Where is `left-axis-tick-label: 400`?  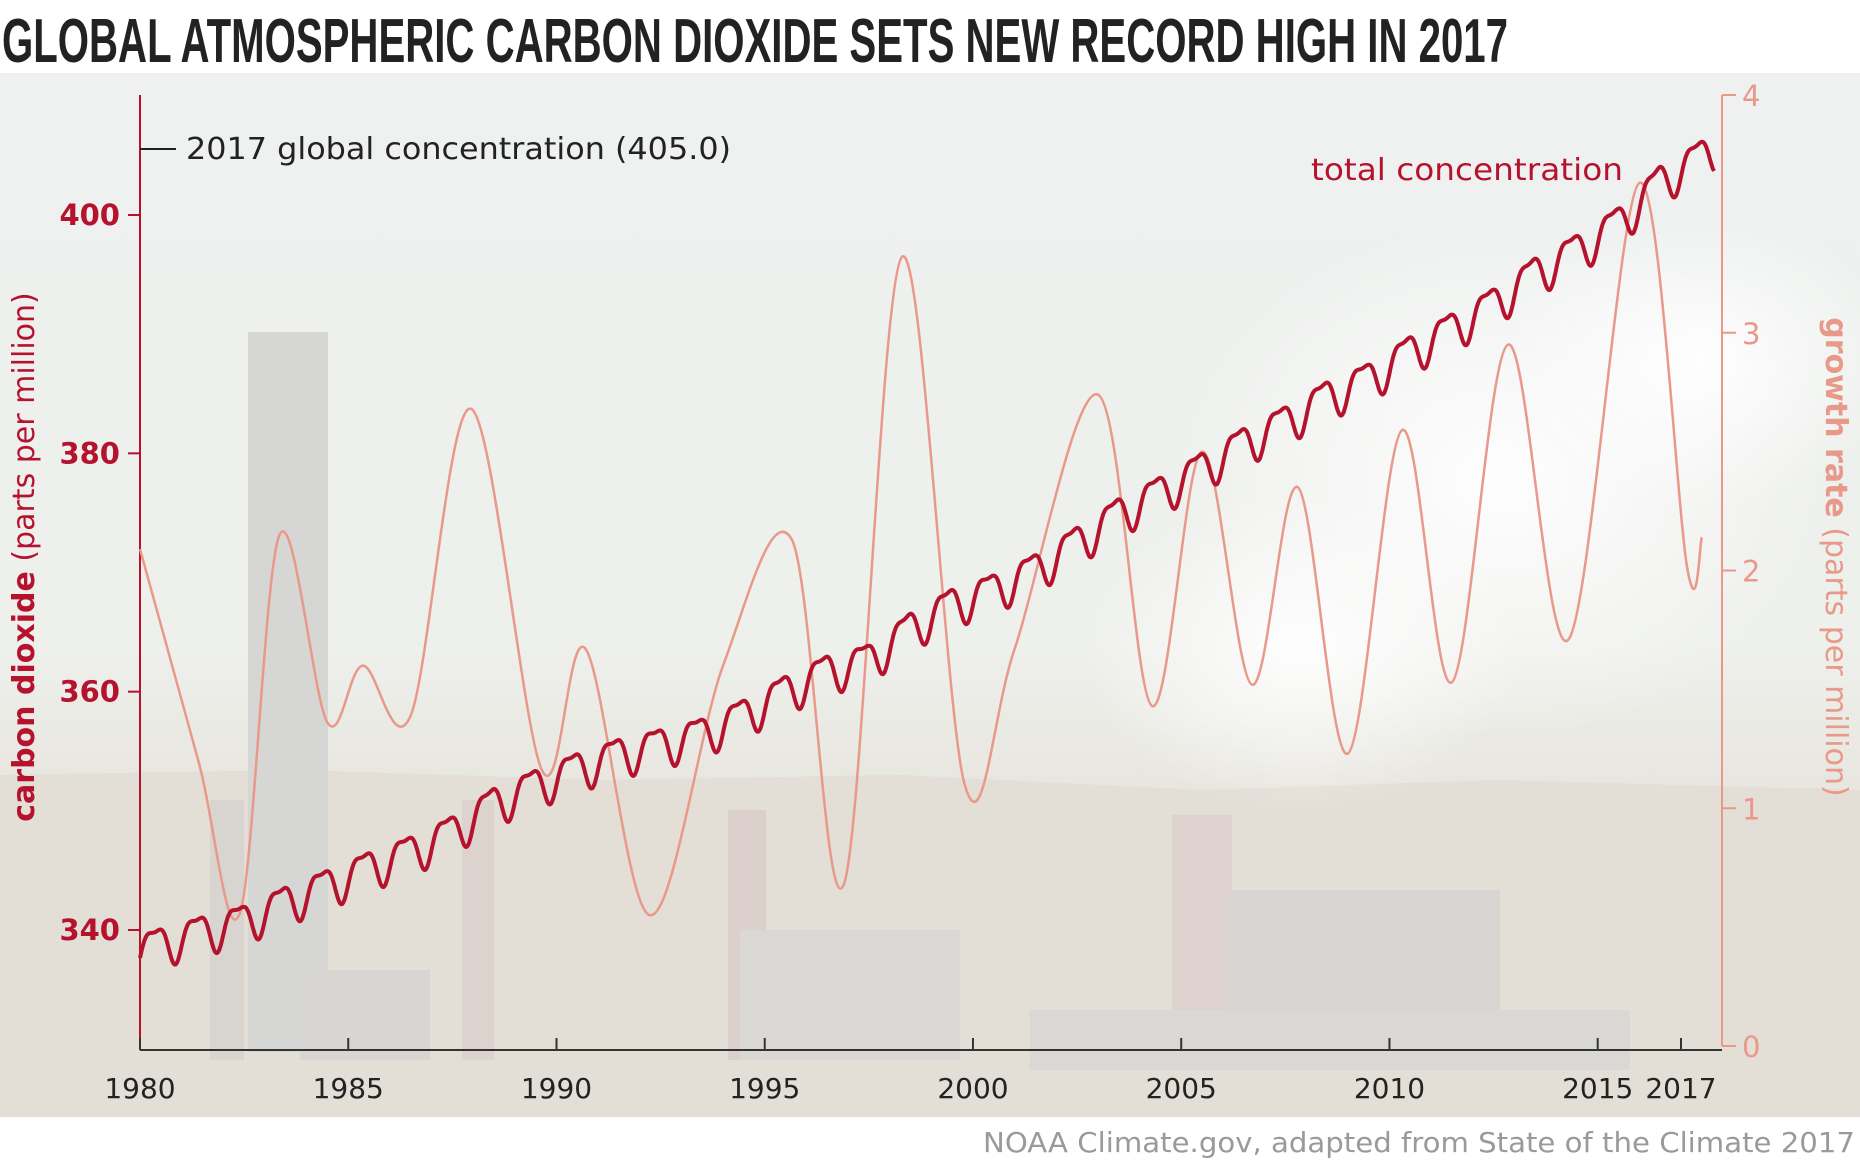
left-axis-tick-label: 400 is located at coordinates (89, 215).